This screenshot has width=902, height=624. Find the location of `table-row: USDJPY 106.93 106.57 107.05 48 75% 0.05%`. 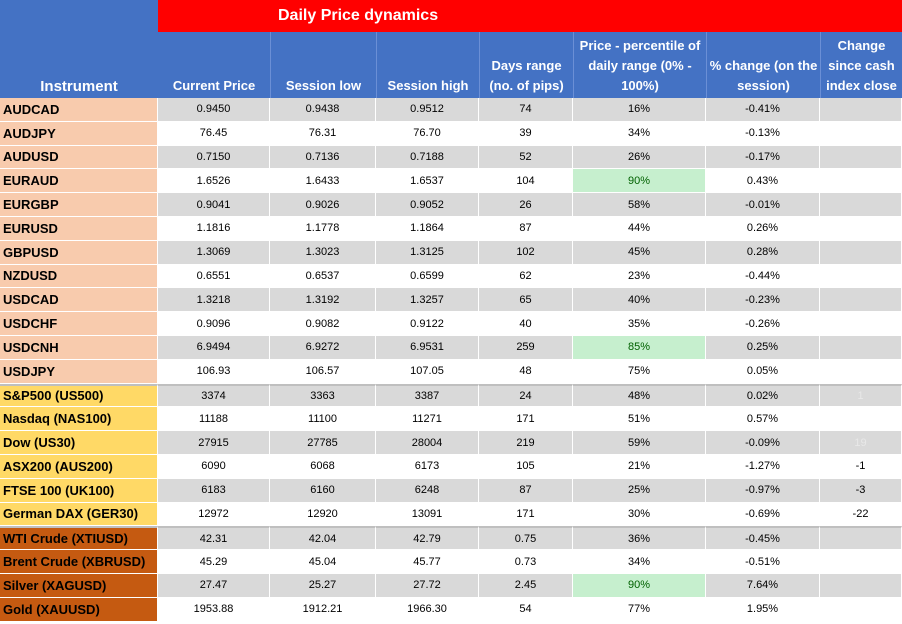

table-row: USDJPY 106.93 106.57 107.05 48 75% 0.05% is located at coordinates (451, 371).